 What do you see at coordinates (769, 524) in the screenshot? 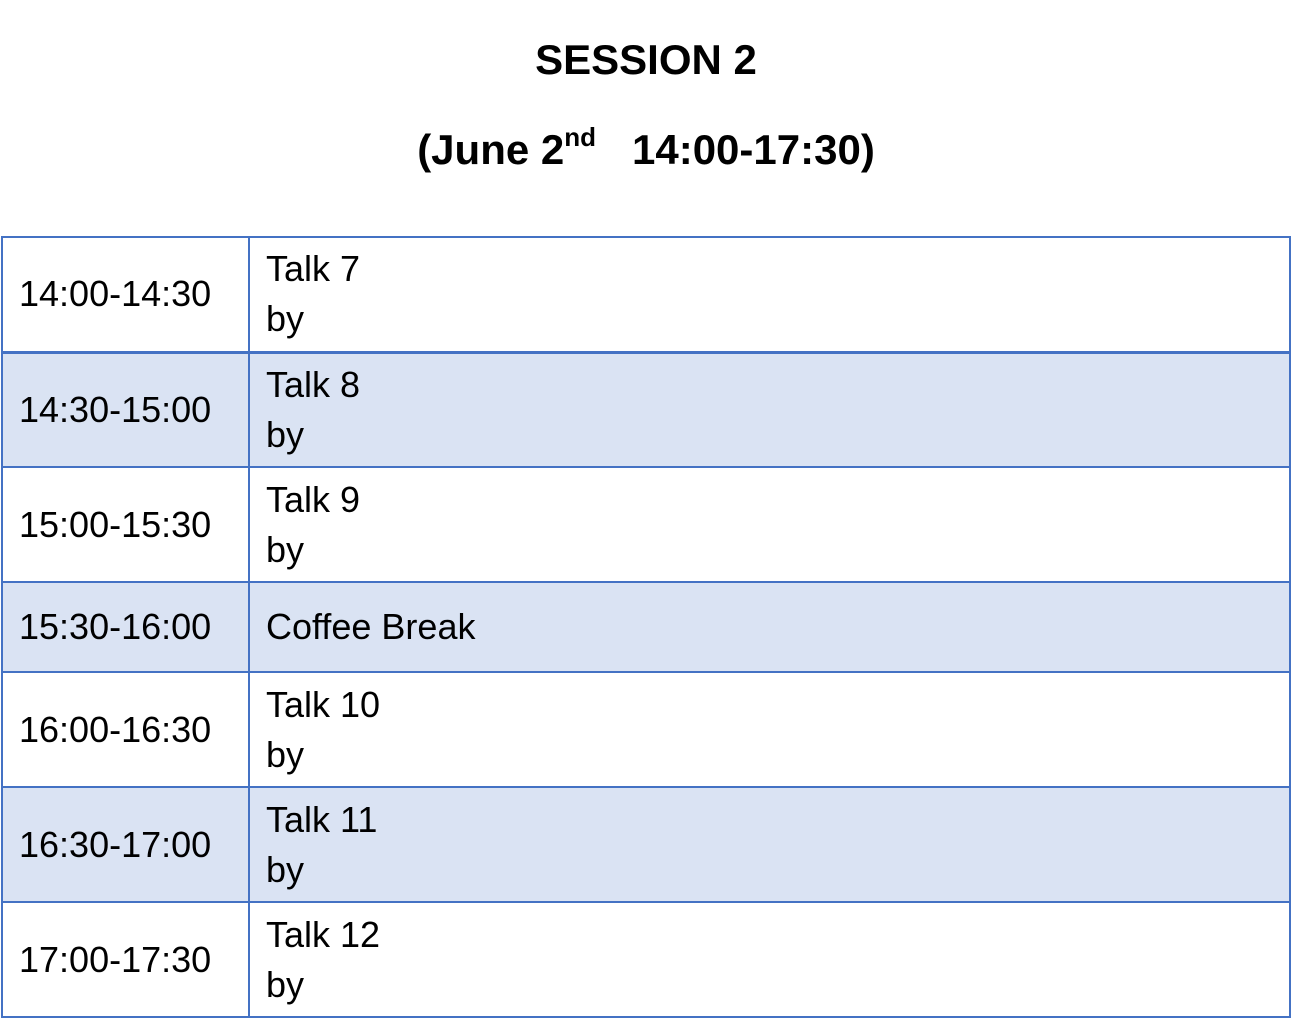
I see `talk-cell: Talk 9 by` at bounding box center [769, 524].